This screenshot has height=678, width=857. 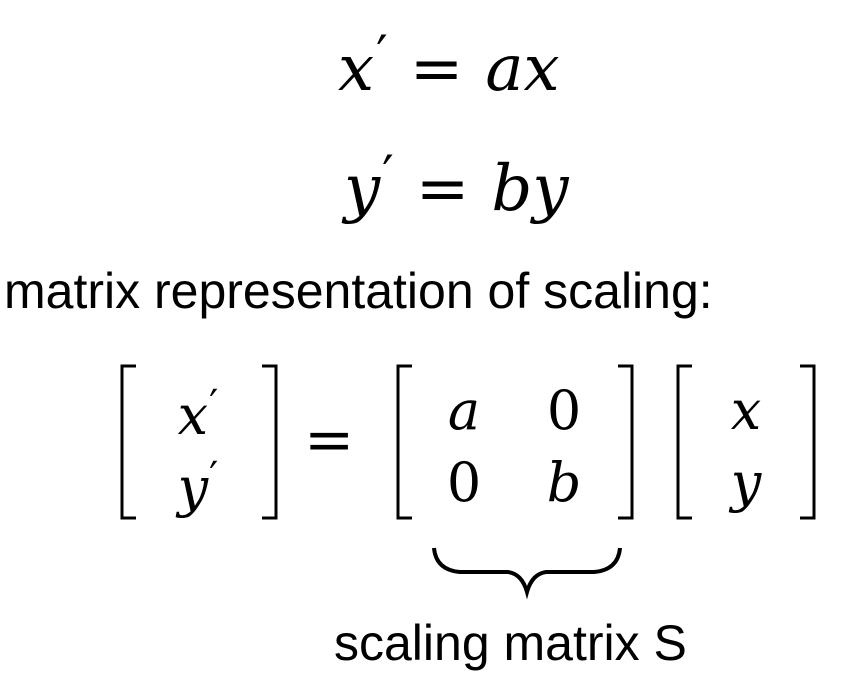 I want to click on matrix-cell-zero-bottom: 0, so click(x=464, y=482).